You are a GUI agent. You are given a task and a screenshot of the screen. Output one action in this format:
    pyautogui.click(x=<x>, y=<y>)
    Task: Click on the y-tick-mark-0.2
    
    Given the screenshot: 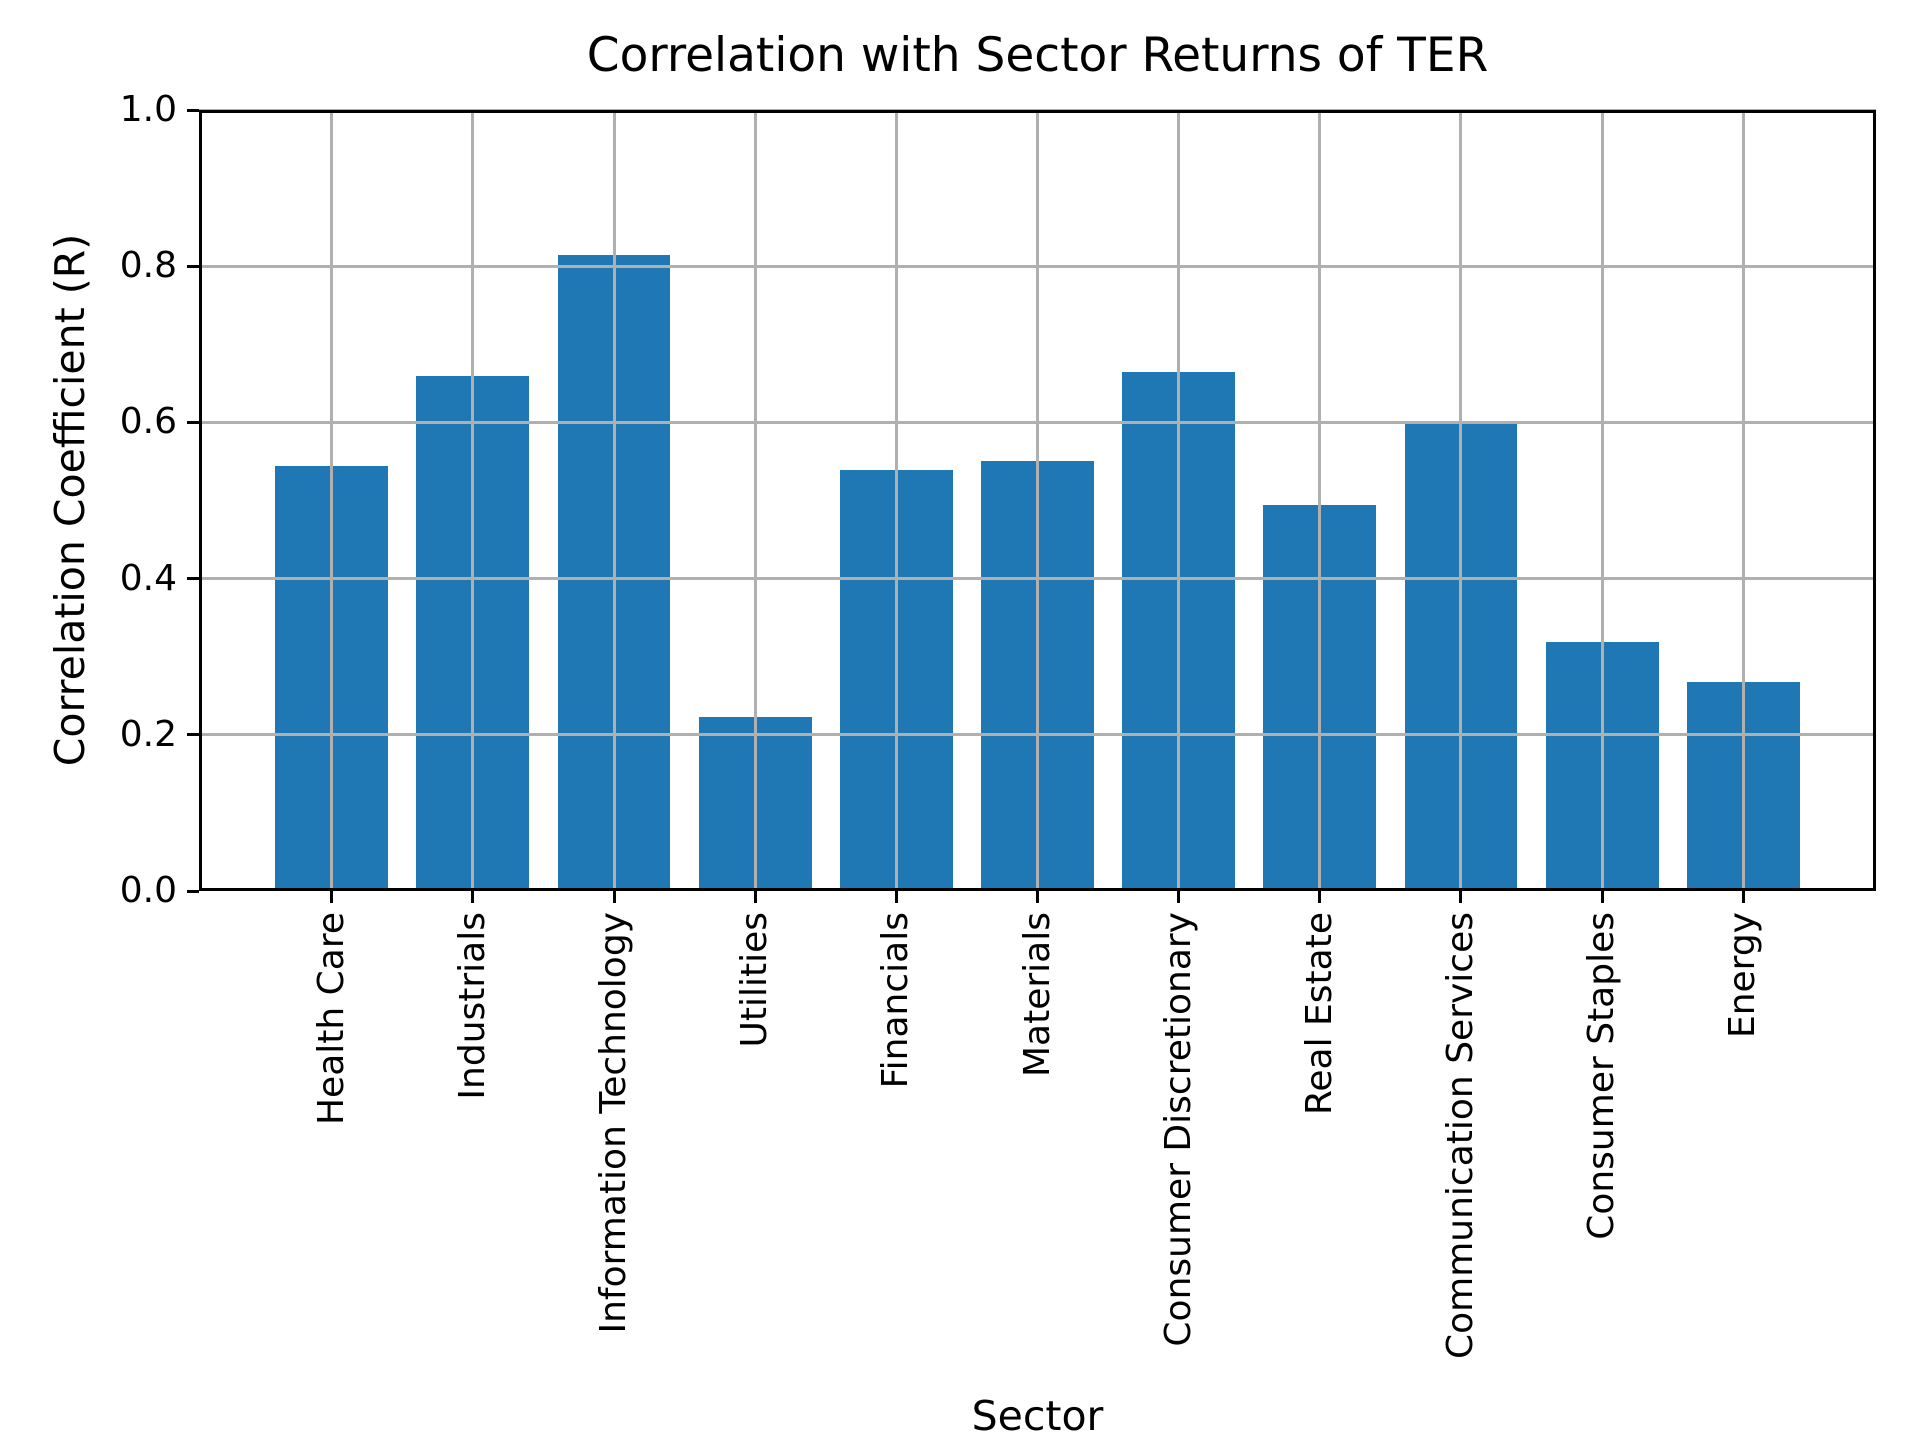 What is the action you would take?
    pyautogui.click(x=193, y=735)
    